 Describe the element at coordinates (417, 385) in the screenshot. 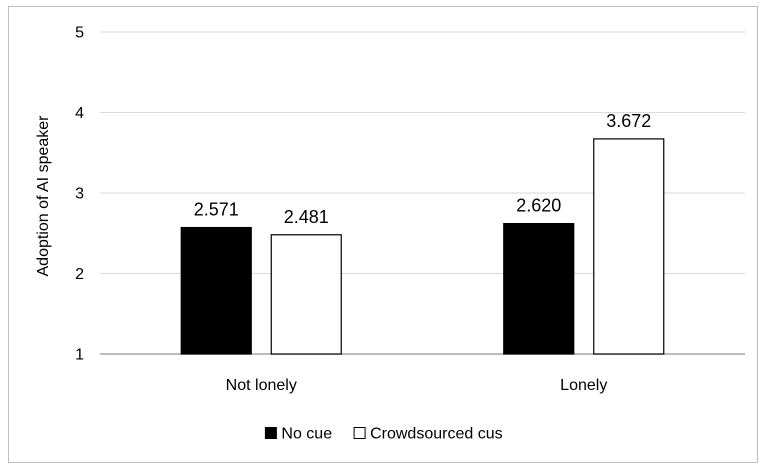

I see `x-tick-labels: Not lonely Lonely` at that location.